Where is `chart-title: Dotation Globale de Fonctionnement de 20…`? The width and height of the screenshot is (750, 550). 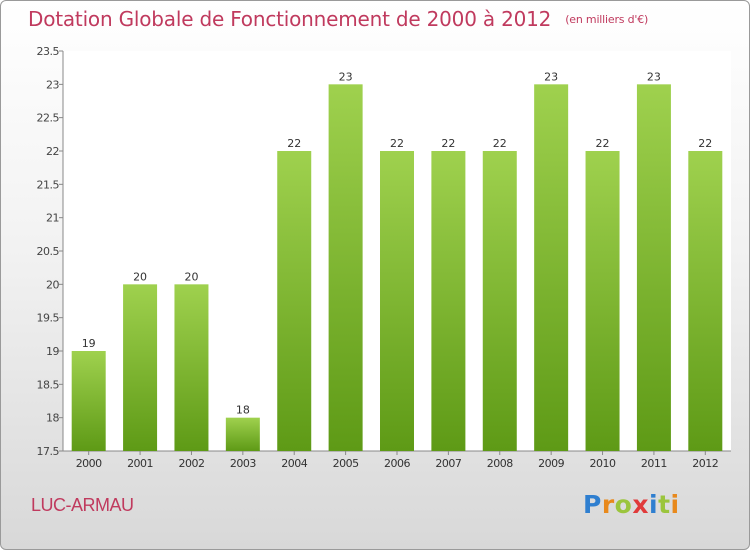 chart-title: Dotation Globale de Fonctionnement de 20… is located at coordinates (338, 19).